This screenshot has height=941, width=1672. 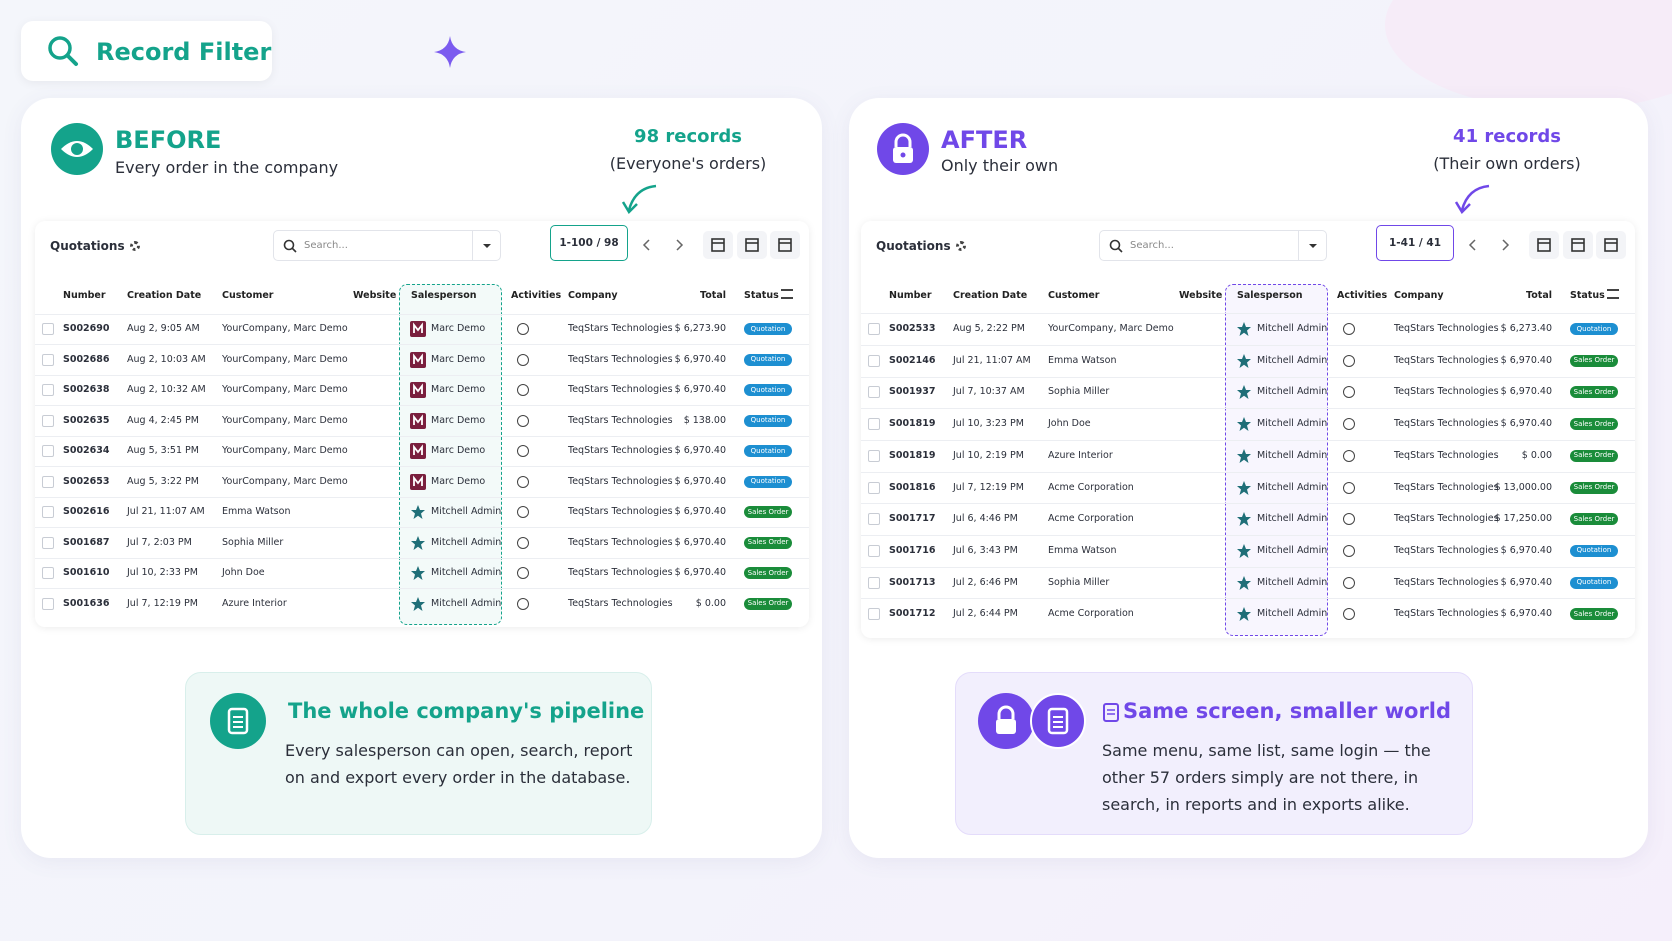 What do you see at coordinates (589, 243) in the screenshot?
I see `pager: 1-100 / 98` at bounding box center [589, 243].